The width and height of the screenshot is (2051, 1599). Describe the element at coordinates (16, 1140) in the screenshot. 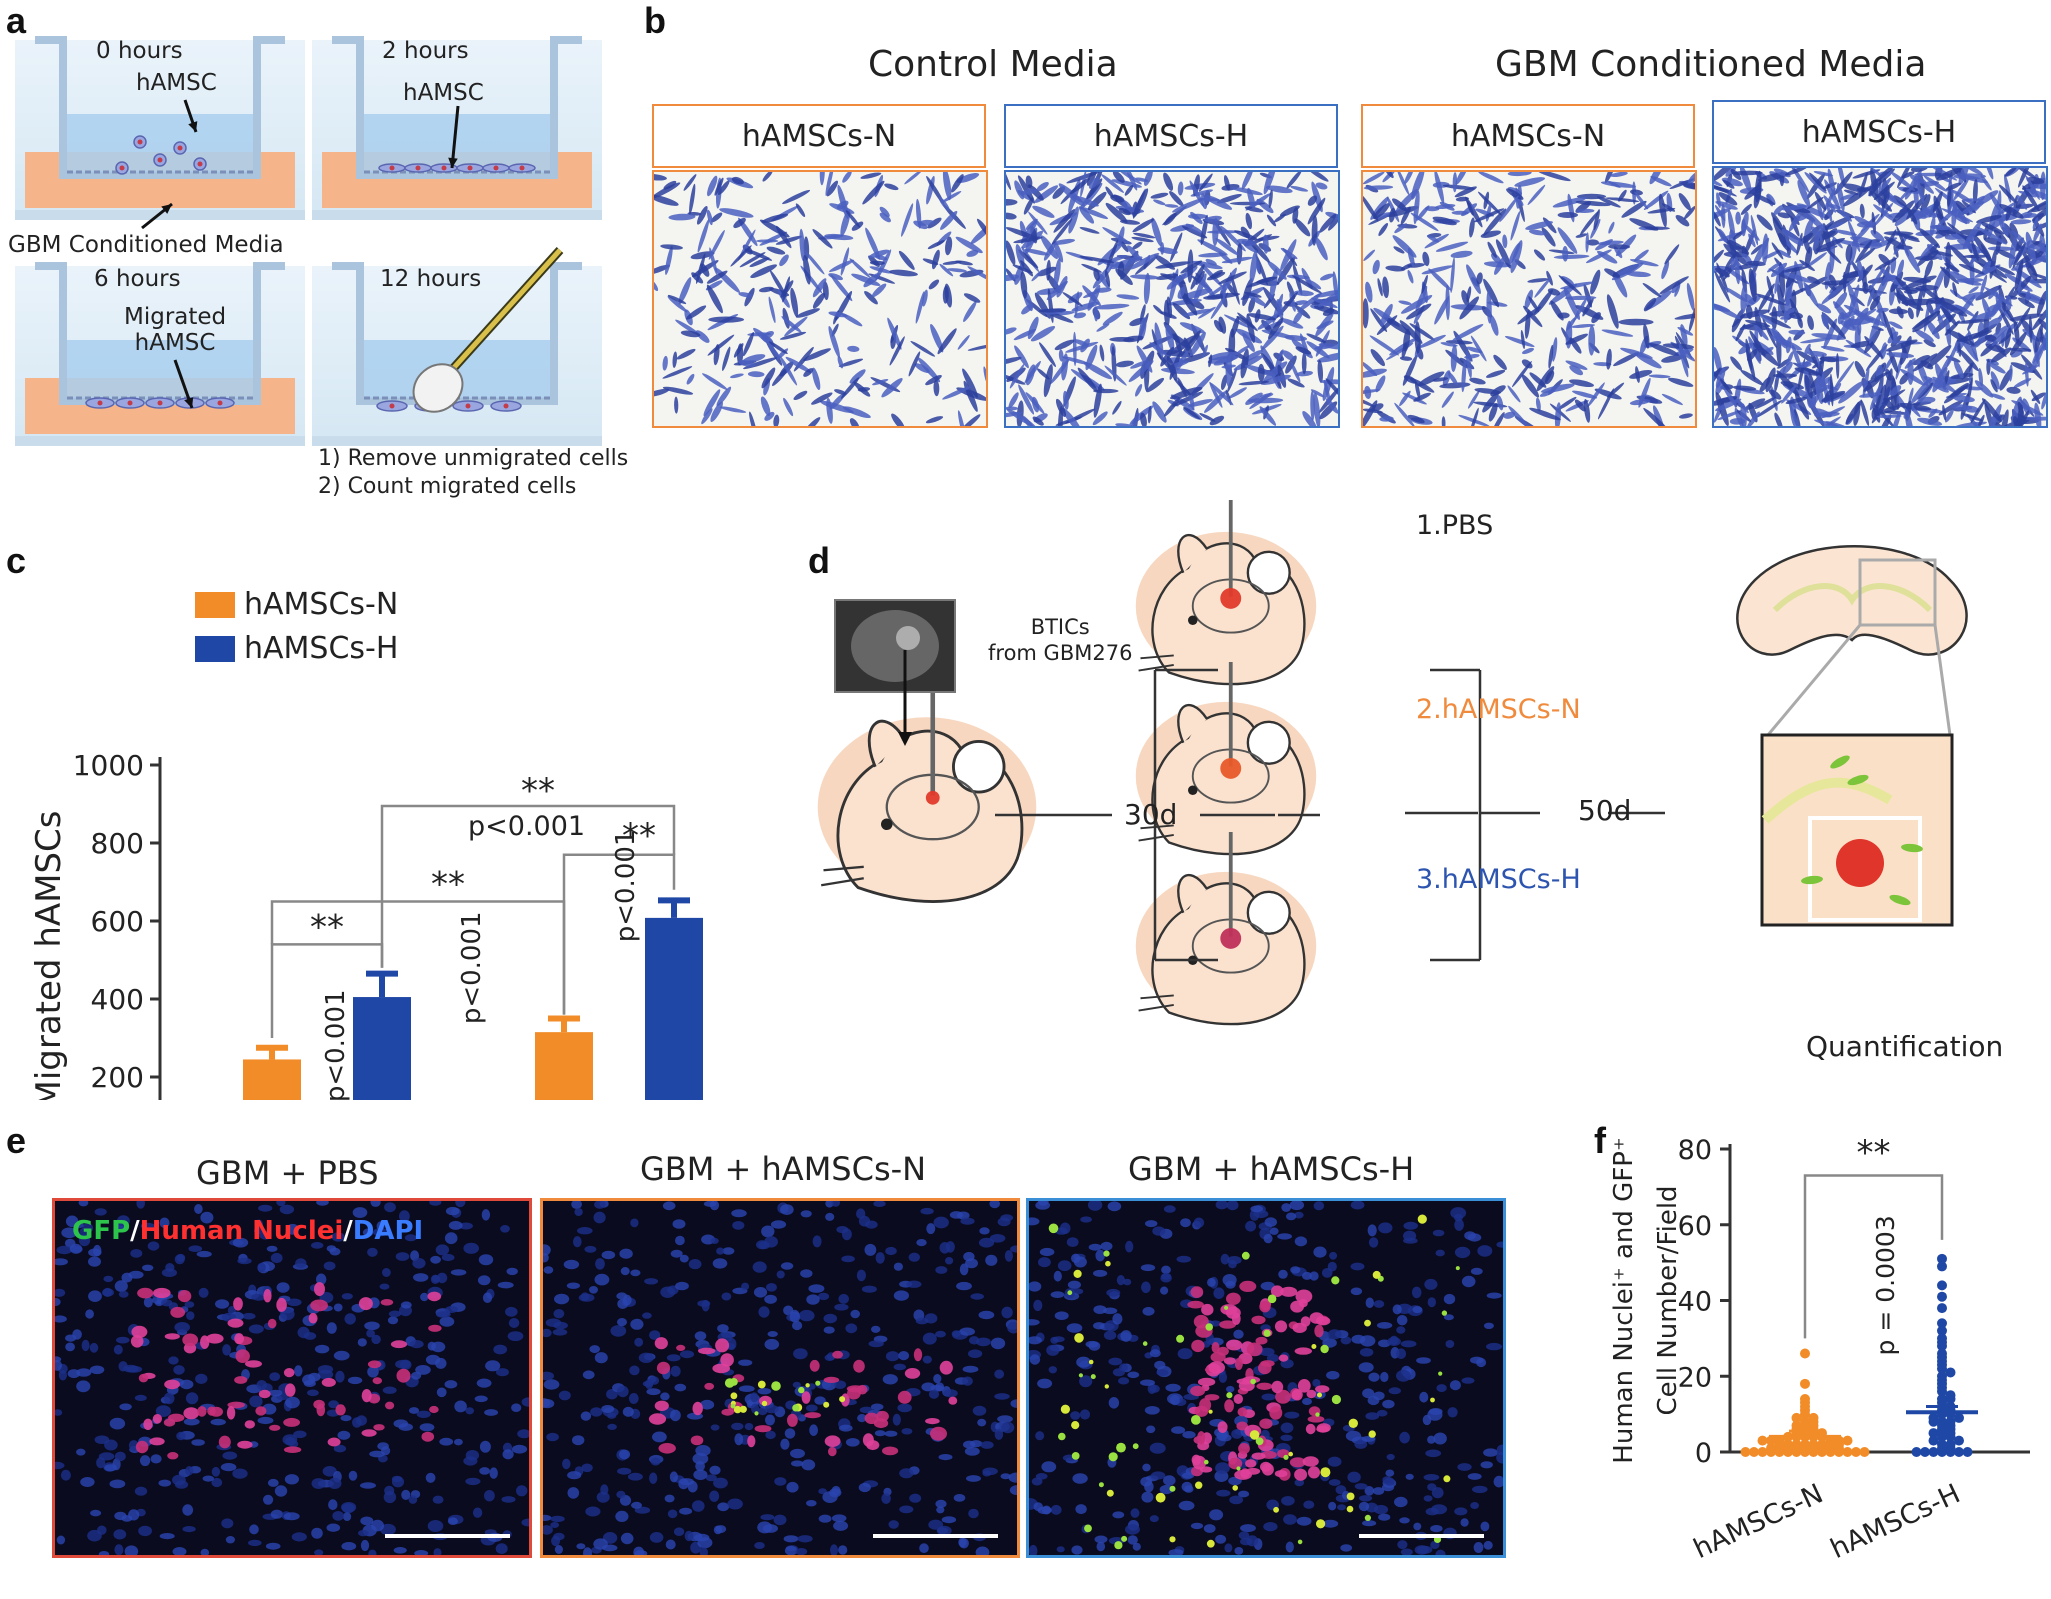

I see `panel-label-e: e` at that location.